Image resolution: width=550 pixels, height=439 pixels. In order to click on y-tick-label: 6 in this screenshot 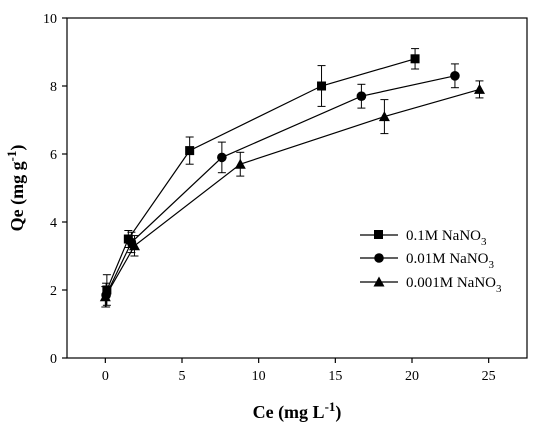, I will do `click(53, 155)`.